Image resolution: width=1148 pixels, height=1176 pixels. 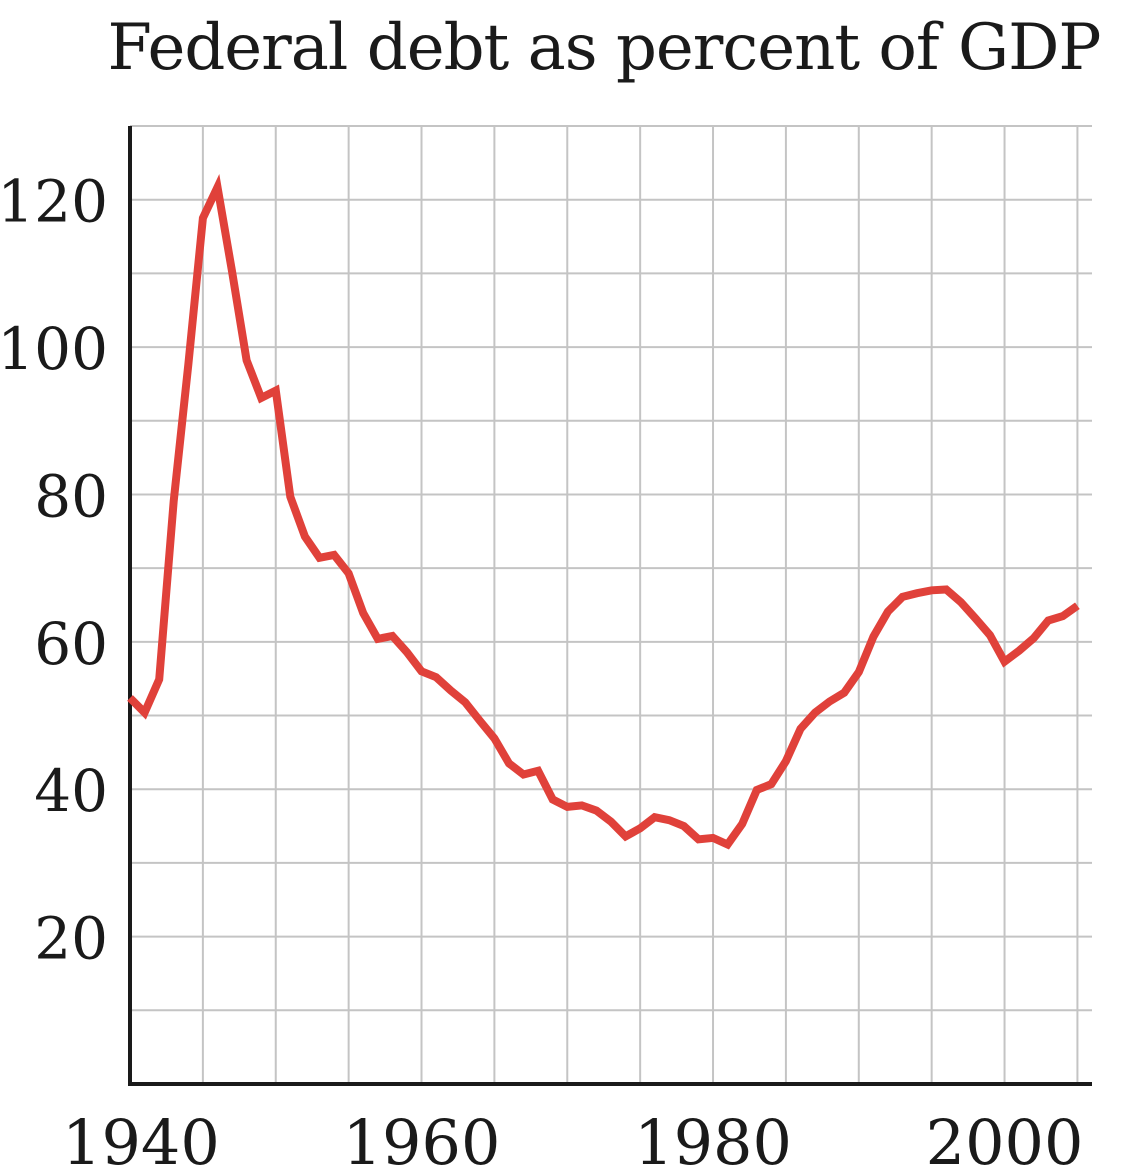 What do you see at coordinates (71, 644) in the screenshot?
I see `y-tick-label: 60` at bounding box center [71, 644].